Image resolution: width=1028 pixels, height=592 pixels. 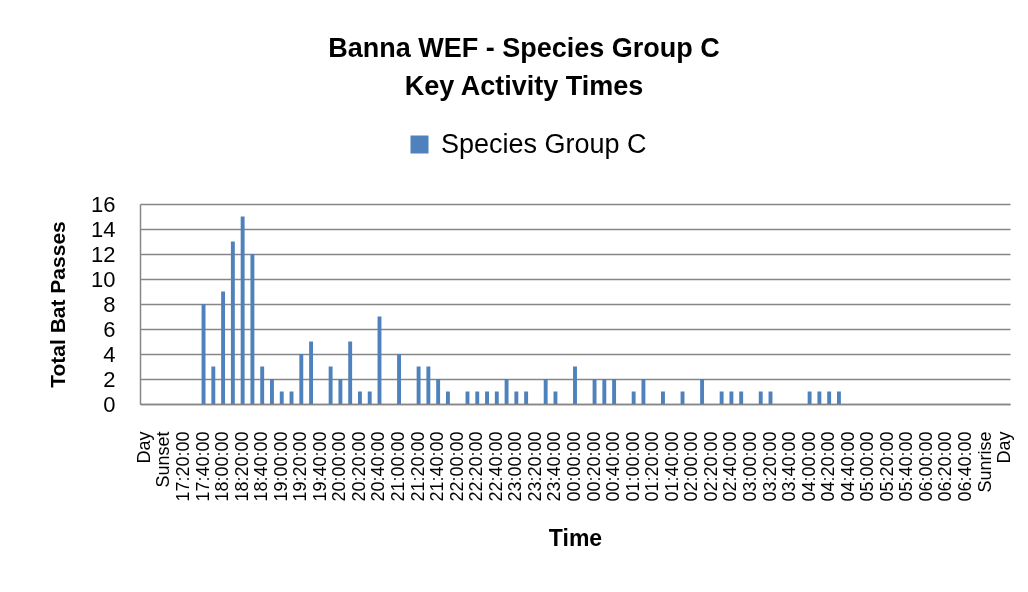 I want to click on x-tick-label: 18:40:00, so click(x=261, y=466).